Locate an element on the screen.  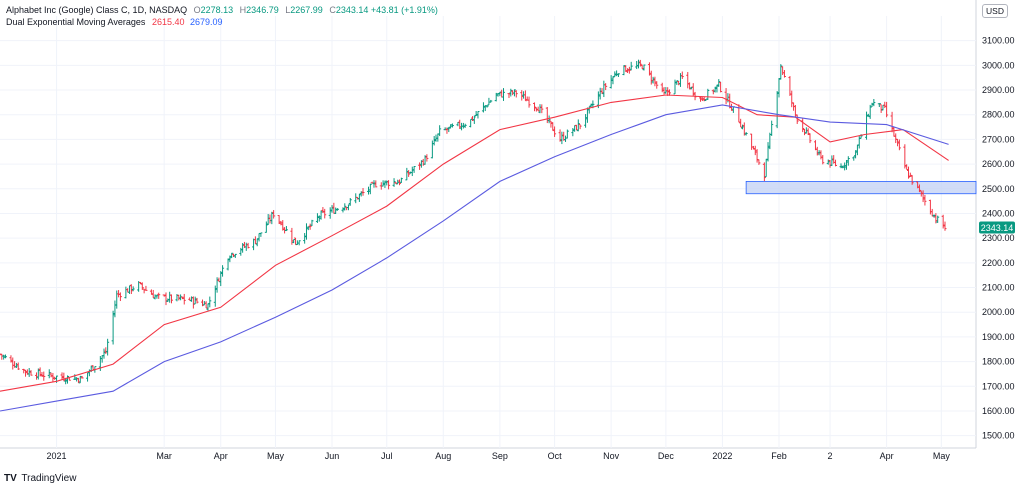
currency-badge: USD is located at coordinates (995, 11).